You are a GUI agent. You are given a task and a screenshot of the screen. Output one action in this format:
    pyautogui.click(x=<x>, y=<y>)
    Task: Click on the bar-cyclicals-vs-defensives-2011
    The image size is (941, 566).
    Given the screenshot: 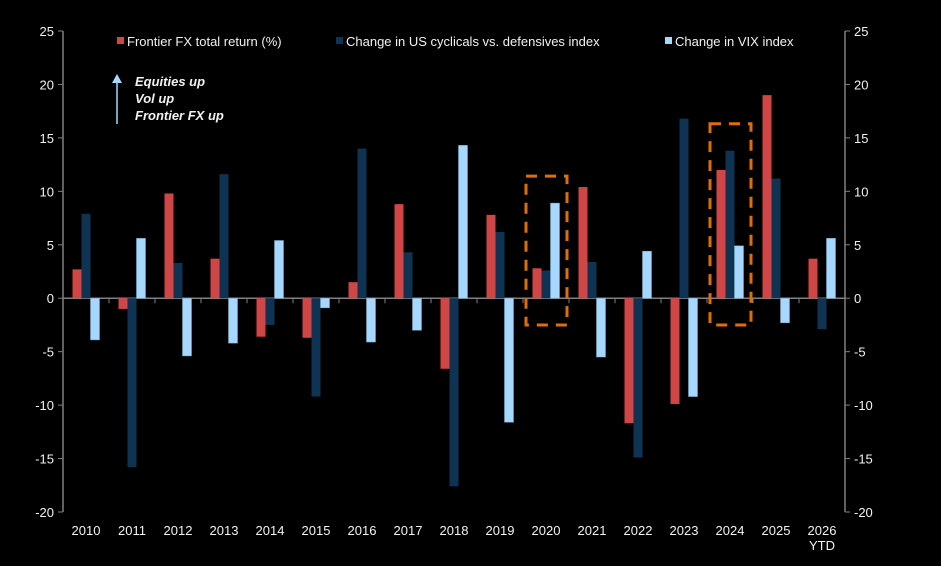 What is the action you would take?
    pyautogui.click(x=132, y=383)
    